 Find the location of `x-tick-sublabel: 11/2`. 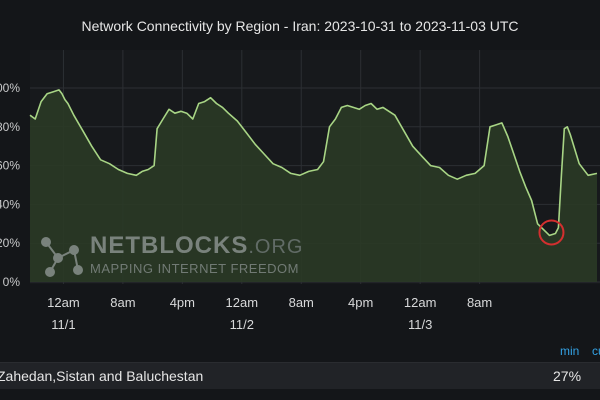

x-tick-sublabel: 11/2 is located at coordinates (242, 324).